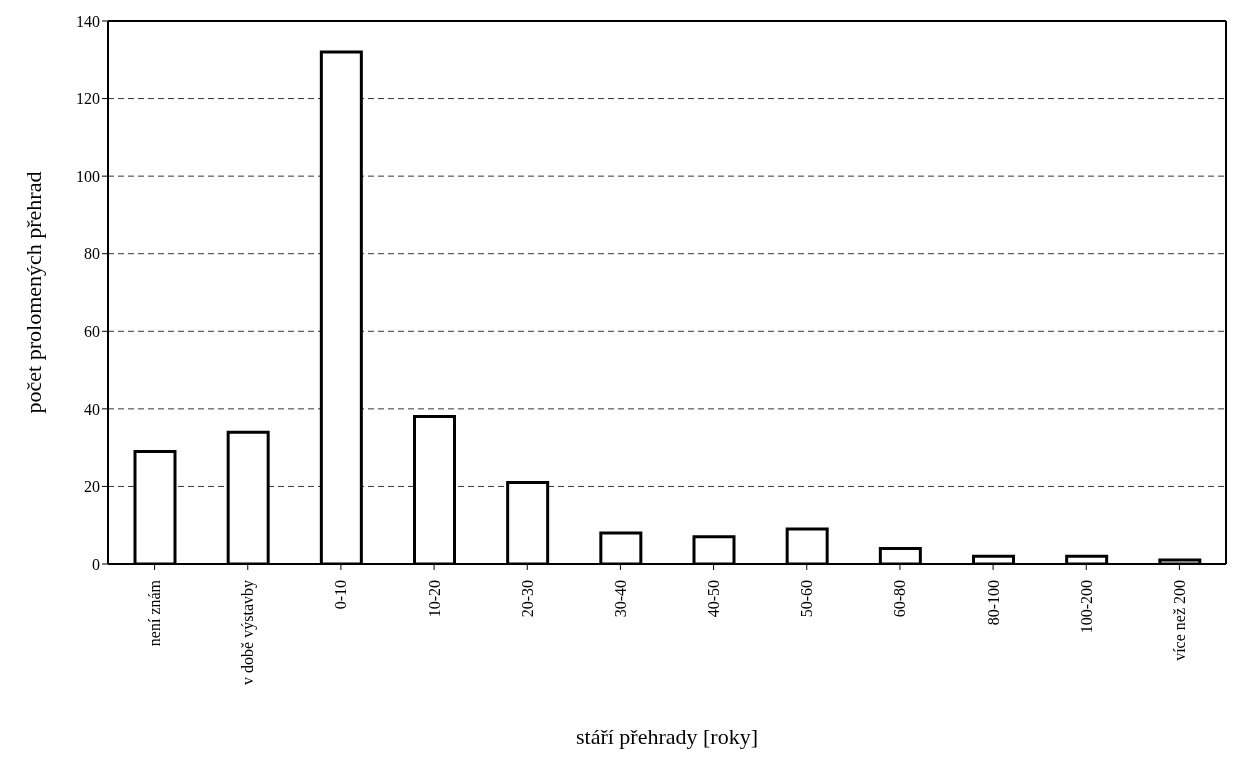  Describe the element at coordinates (88, 21) in the screenshot. I see `y-tick-label: 140` at that location.